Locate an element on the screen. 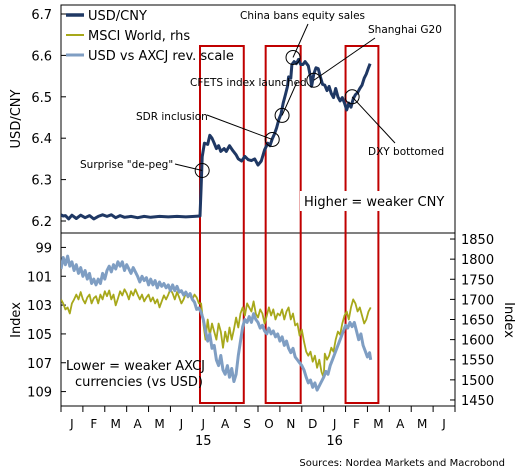 The image size is (519, 475). legend-item-axcj: USD vs AXCJ rev. scale is located at coordinates (150, 56).